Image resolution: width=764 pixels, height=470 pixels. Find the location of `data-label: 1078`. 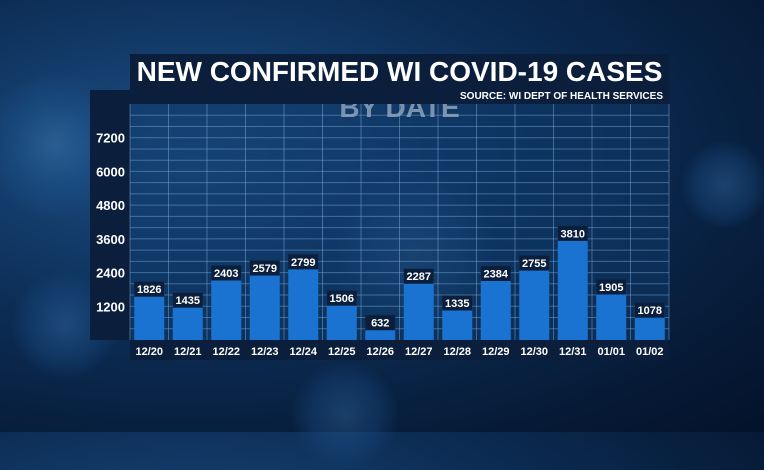

data-label: 1078 is located at coordinates (650, 311).